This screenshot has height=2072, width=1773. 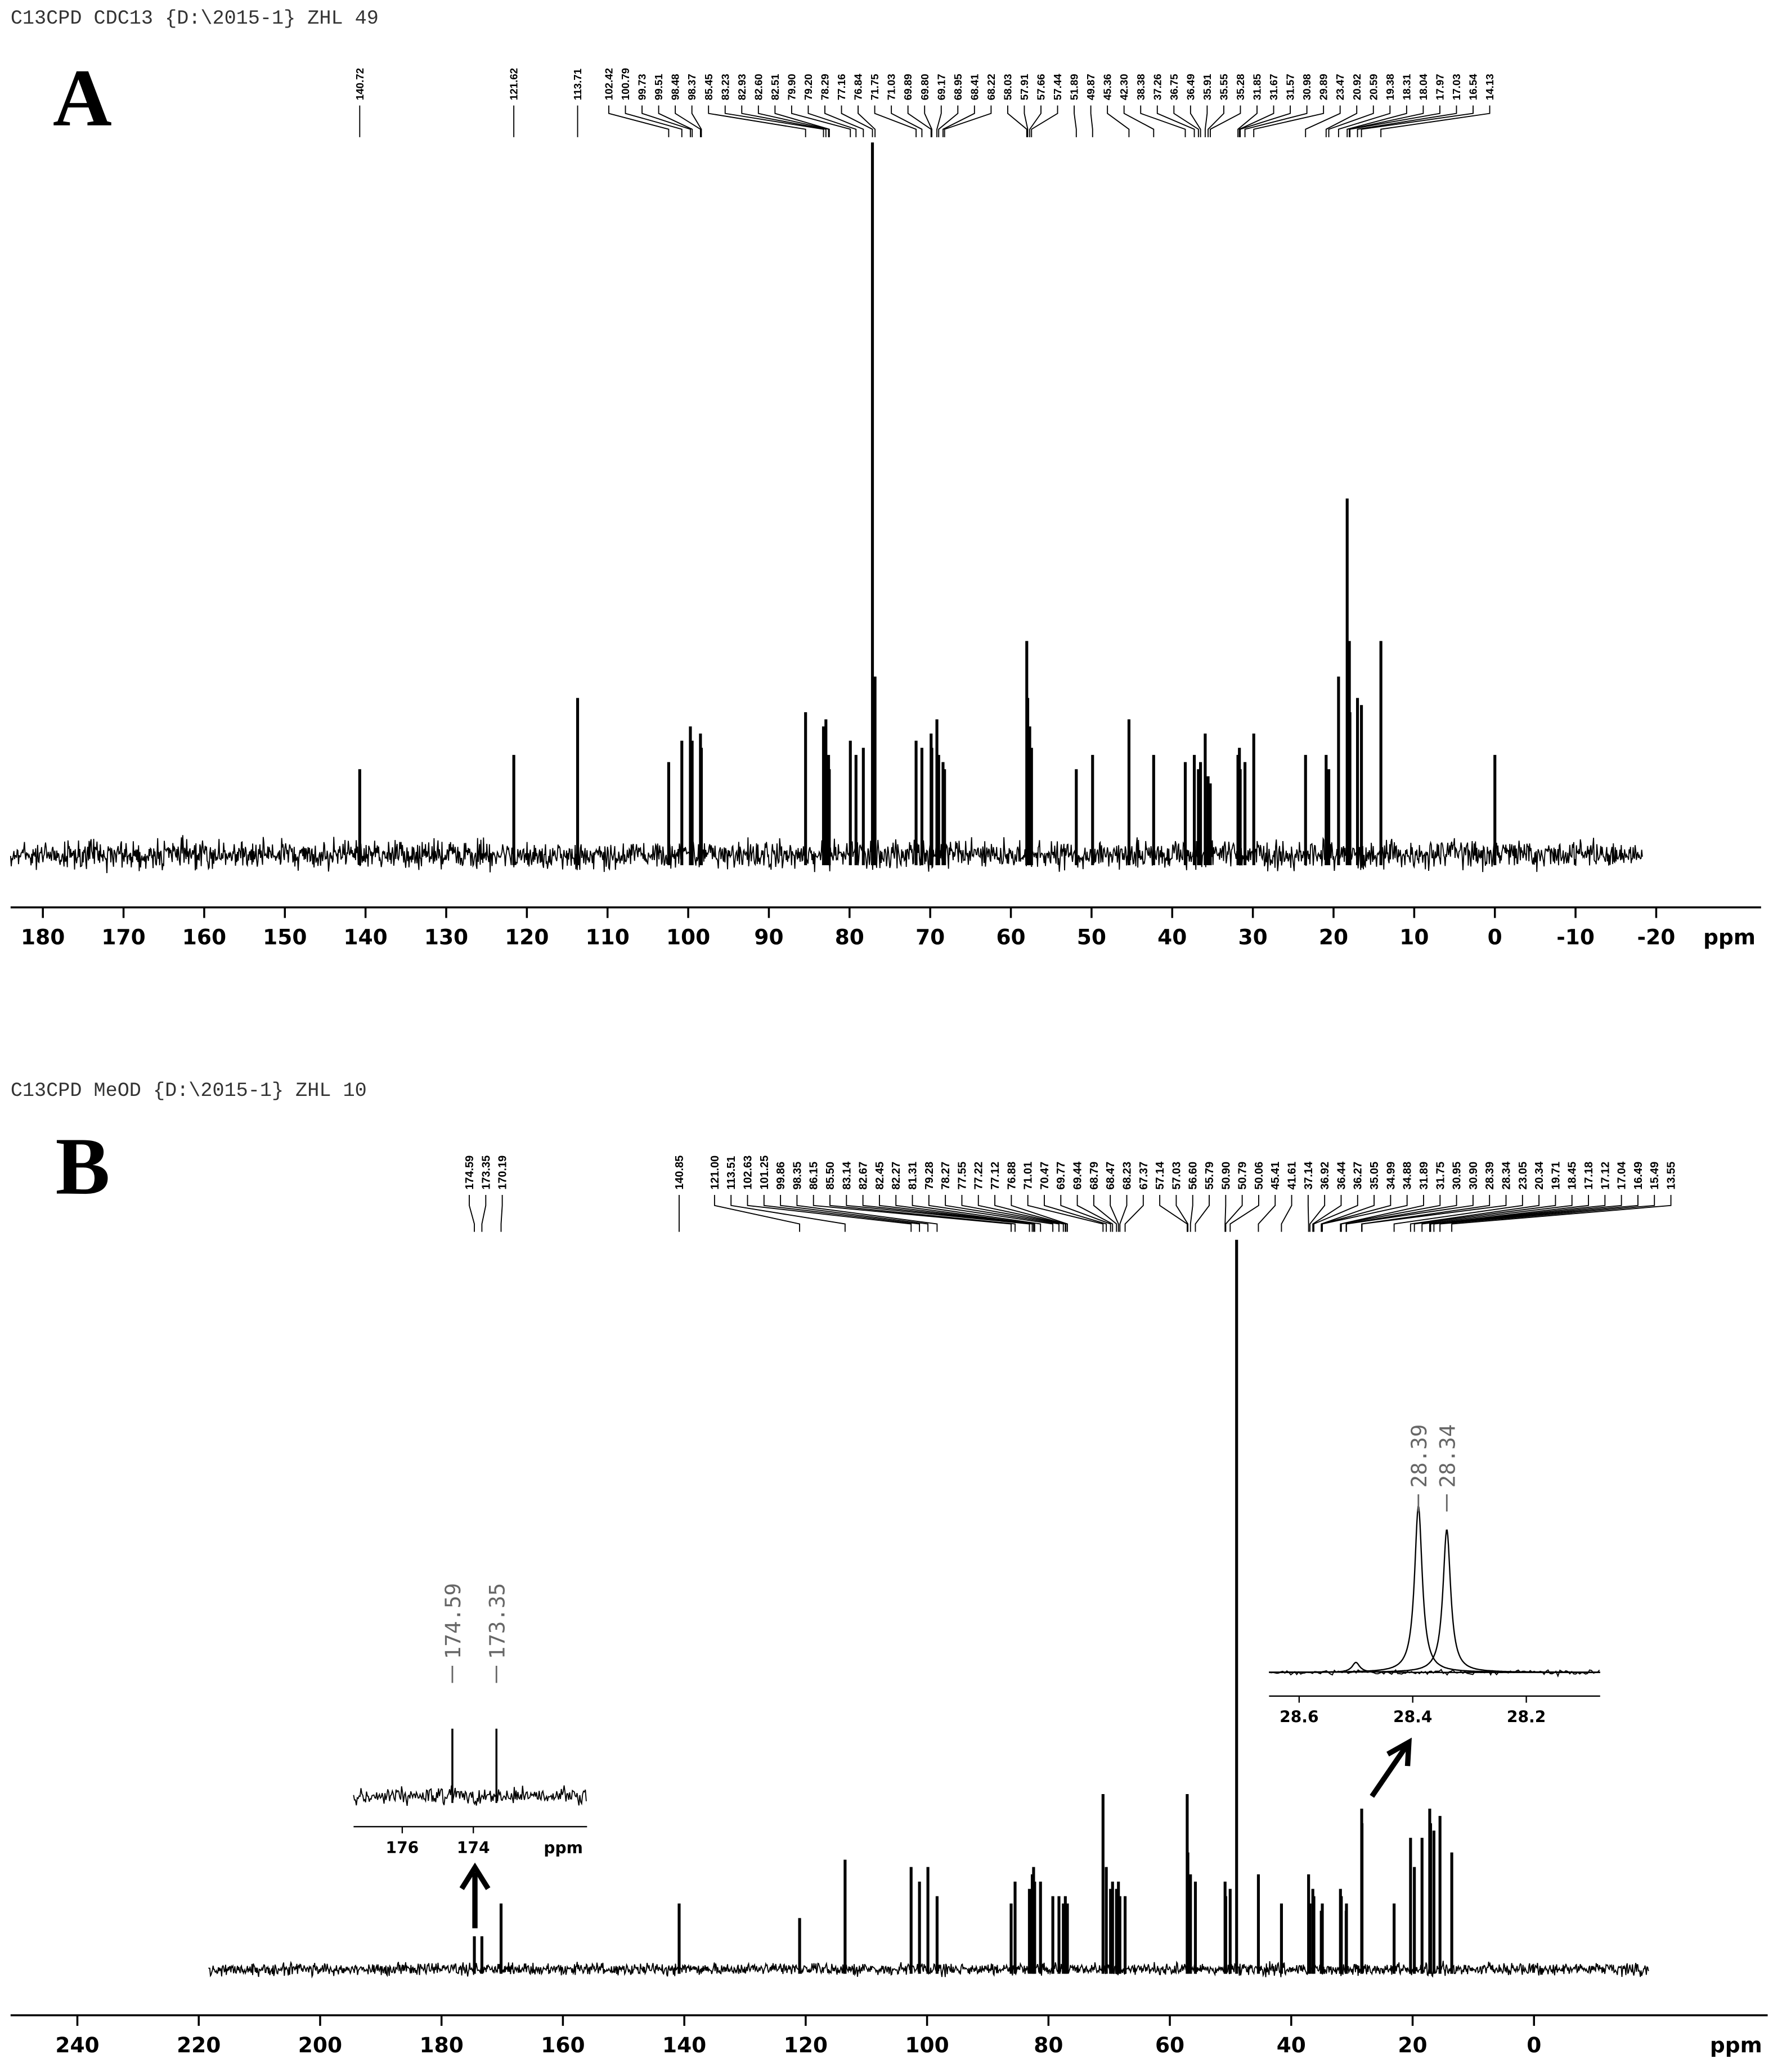 What do you see at coordinates (991, 87) in the screenshot?
I see `peak-label: 68.22` at bounding box center [991, 87].